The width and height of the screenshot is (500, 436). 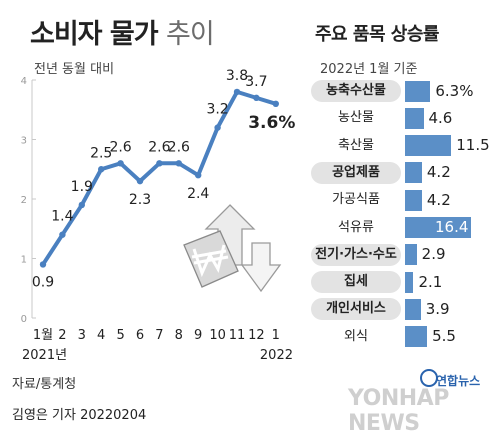 I want to click on value-label: 1.4, so click(x=62, y=217).